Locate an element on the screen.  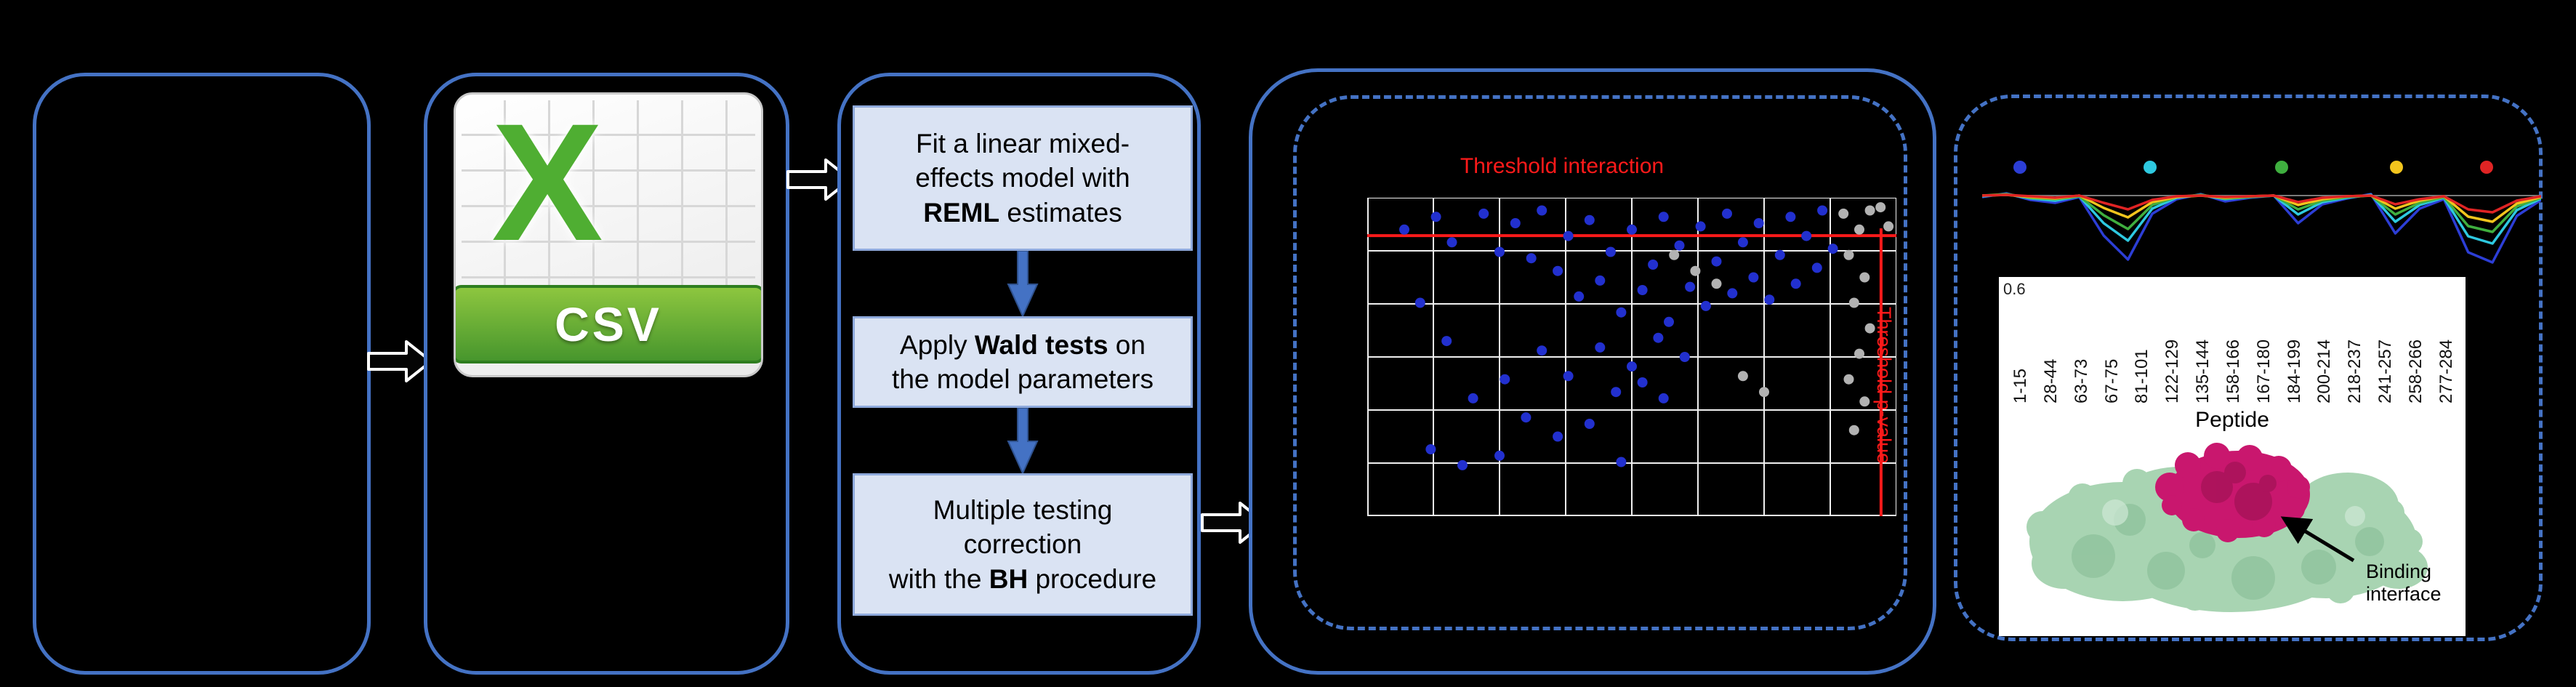
binding-interface-caption: Binding interface is located at coordinates (2404, 583).